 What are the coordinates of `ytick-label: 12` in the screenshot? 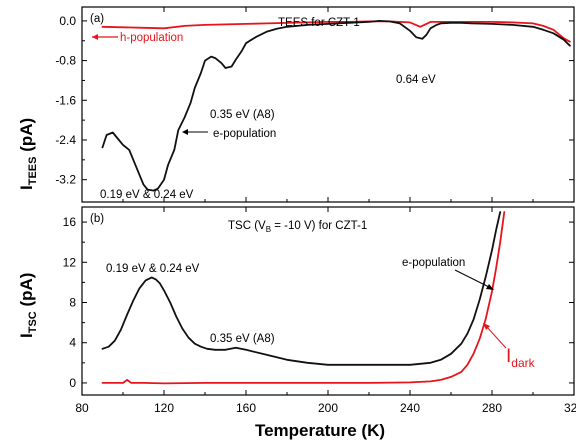 It's located at (70, 262).